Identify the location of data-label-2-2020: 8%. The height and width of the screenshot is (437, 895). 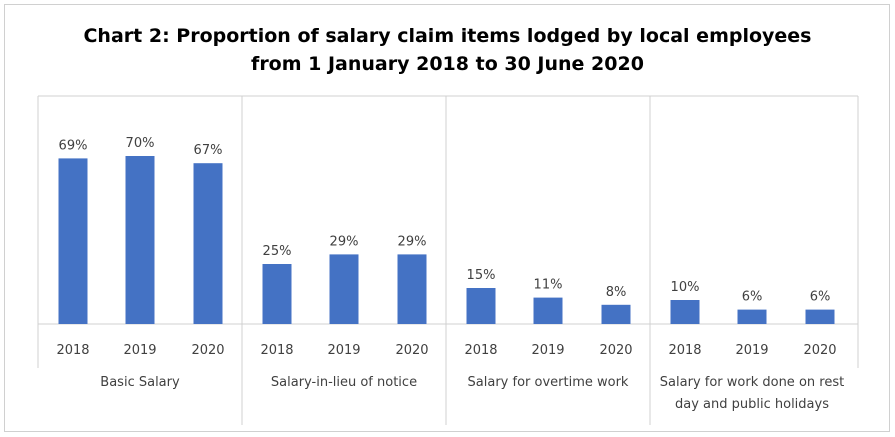
(616, 292).